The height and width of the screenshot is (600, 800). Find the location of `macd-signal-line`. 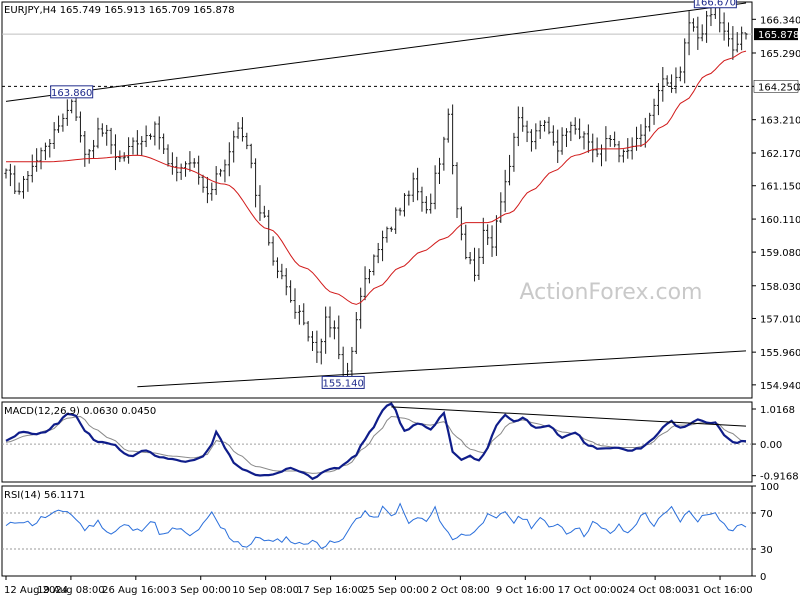

macd-signal-line is located at coordinates (376, 444).